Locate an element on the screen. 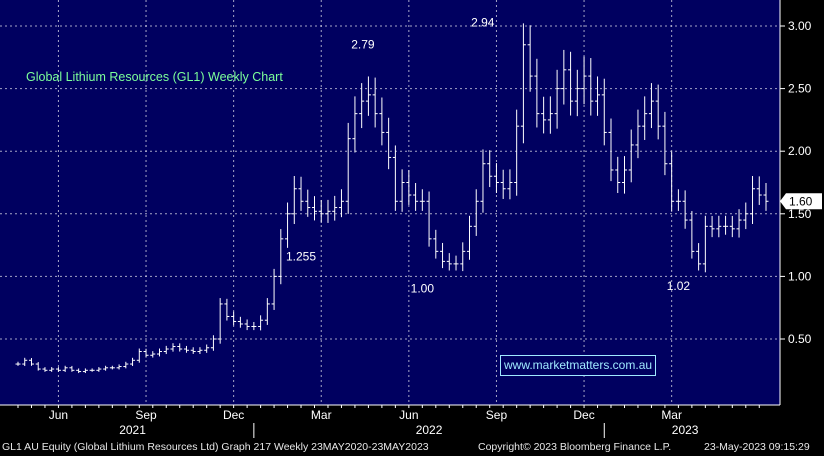 Image resolution: width=824 pixels, height=456 pixels. watermark-link: www.marketmatters.com.au is located at coordinates (578, 365).